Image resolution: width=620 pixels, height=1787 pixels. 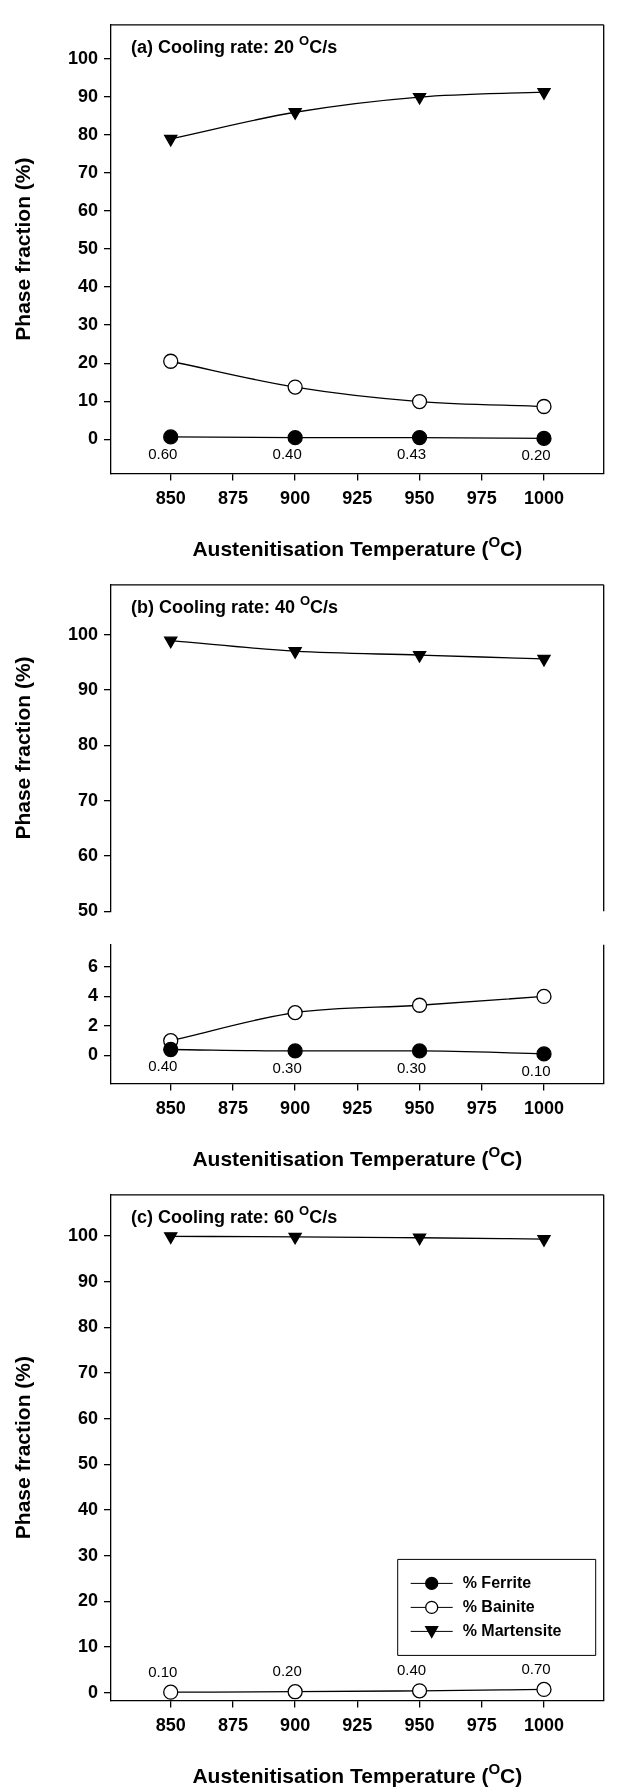 I want to click on data-label: 0.60, so click(x=163, y=453).